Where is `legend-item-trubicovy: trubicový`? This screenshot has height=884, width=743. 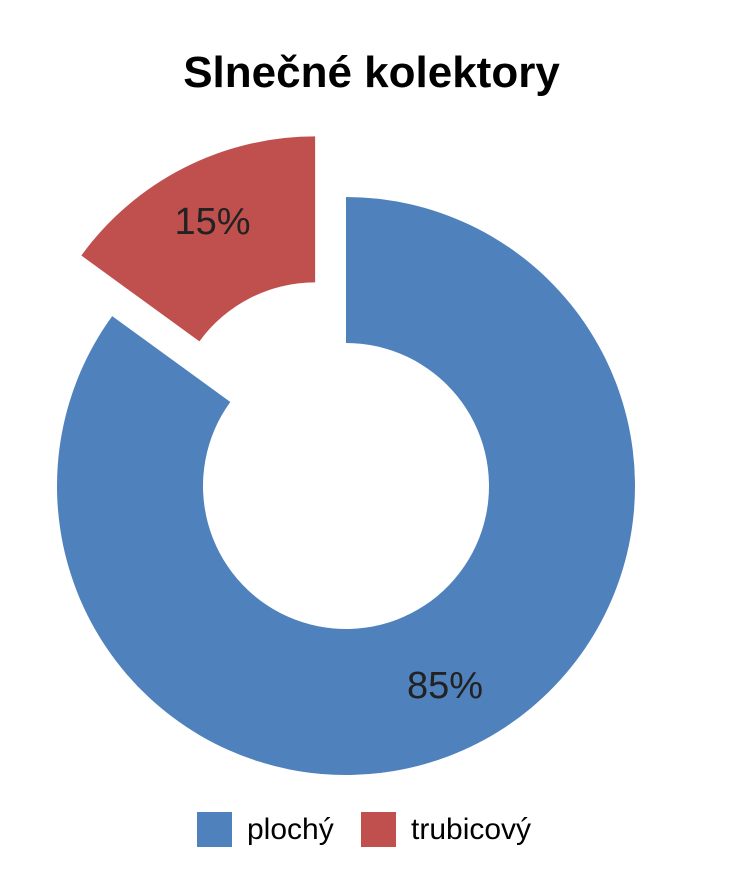 legend-item-trubicovy: trubicový is located at coordinates (446, 829).